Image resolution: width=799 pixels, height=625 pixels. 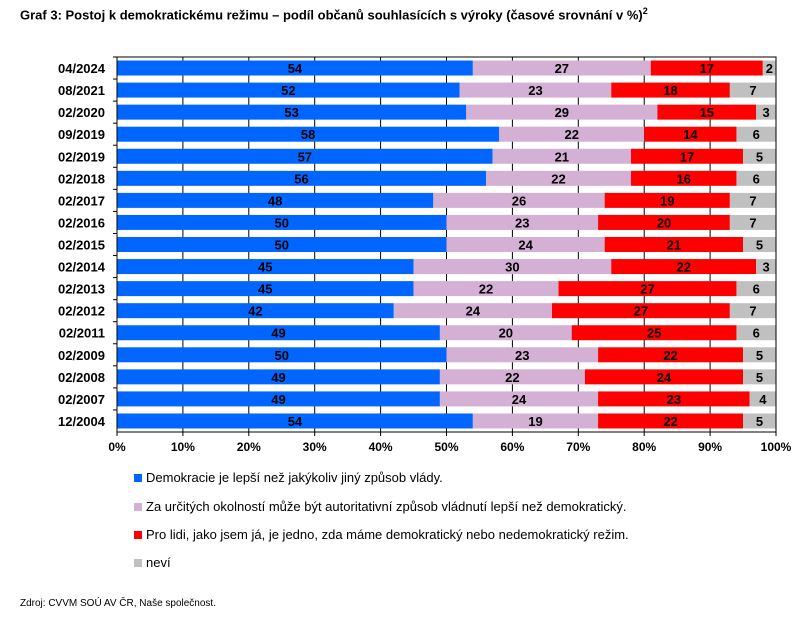 I want to click on y-tick-label: 02/2014, so click(x=82, y=267).